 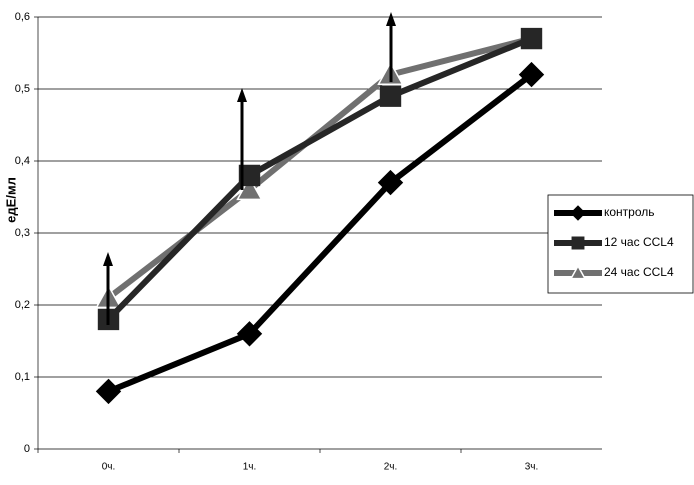 I want to click on legend-label: 12 час CCL4, so click(x=639, y=242).